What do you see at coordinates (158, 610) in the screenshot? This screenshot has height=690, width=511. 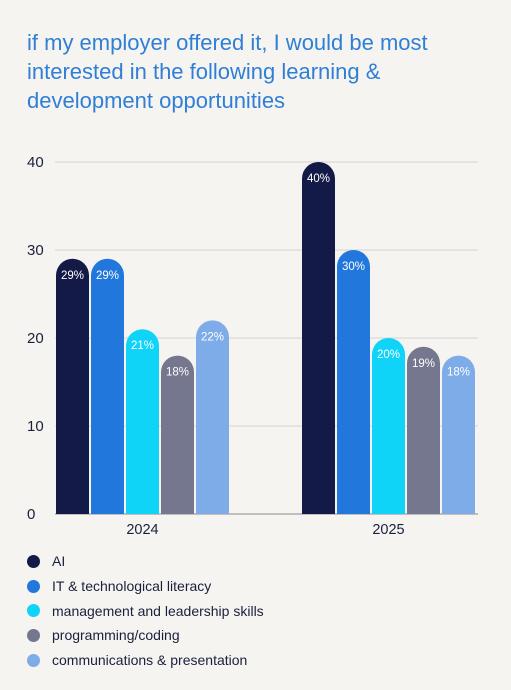 I see `legend-label-management: management and leadership skills` at bounding box center [158, 610].